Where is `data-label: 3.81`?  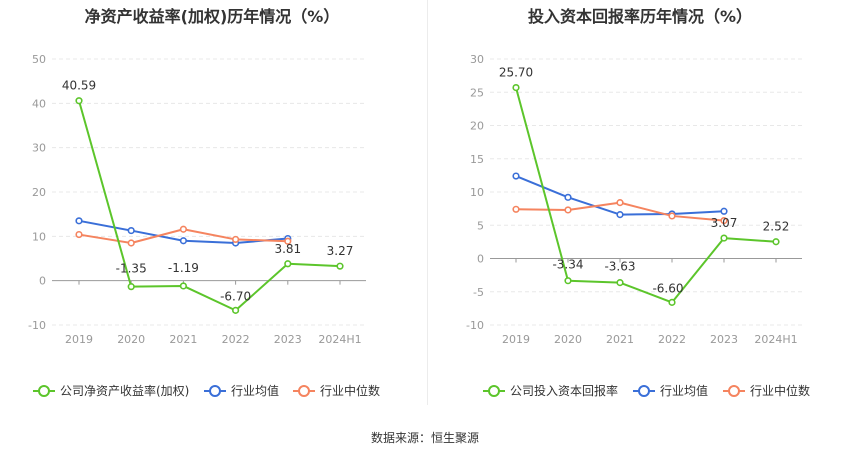
data-label: 3.81 is located at coordinates (287, 249).